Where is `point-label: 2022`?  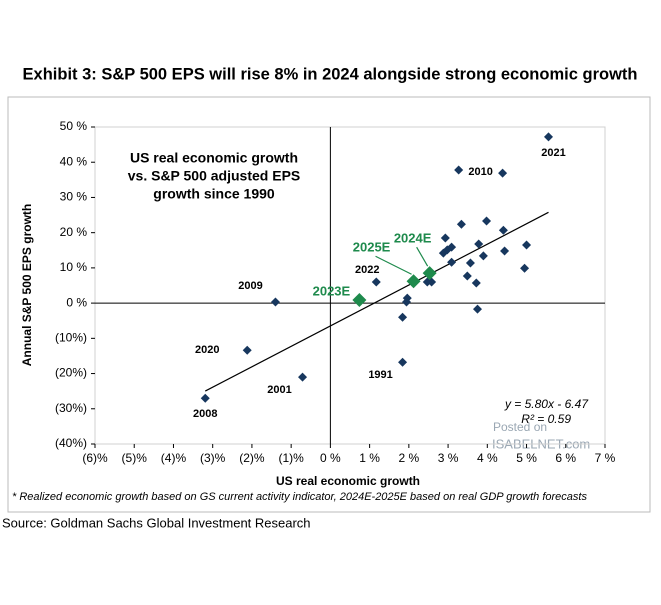 point-label: 2022 is located at coordinates (367, 270).